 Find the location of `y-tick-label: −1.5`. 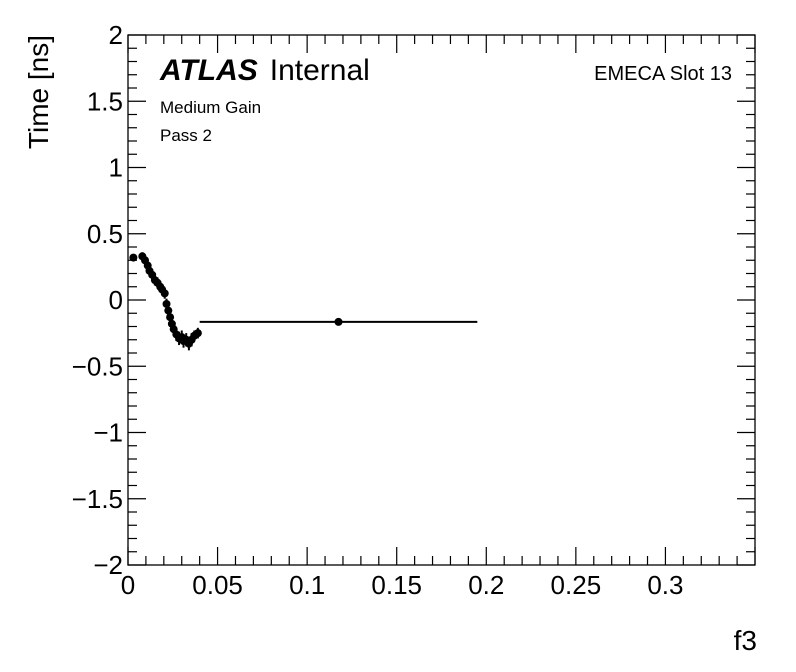

y-tick-label: −1.5 is located at coordinates (97, 499).